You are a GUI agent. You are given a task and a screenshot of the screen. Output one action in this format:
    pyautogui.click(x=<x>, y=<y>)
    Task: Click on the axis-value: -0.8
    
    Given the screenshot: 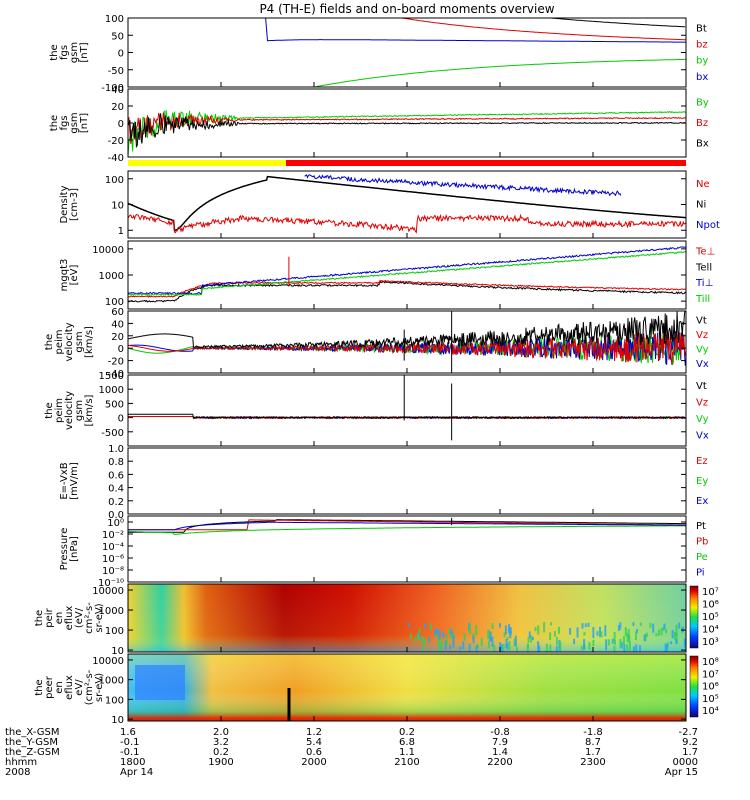 What is the action you would take?
    pyautogui.click(x=500, y=732)
    